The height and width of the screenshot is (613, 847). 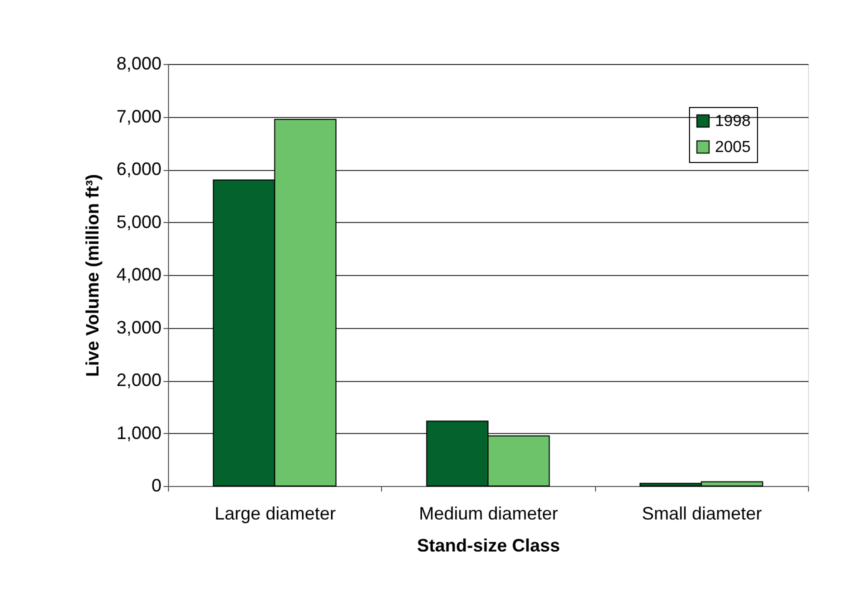 I want to click on y-tick-label: 8,000, so click(x=139, y=64).